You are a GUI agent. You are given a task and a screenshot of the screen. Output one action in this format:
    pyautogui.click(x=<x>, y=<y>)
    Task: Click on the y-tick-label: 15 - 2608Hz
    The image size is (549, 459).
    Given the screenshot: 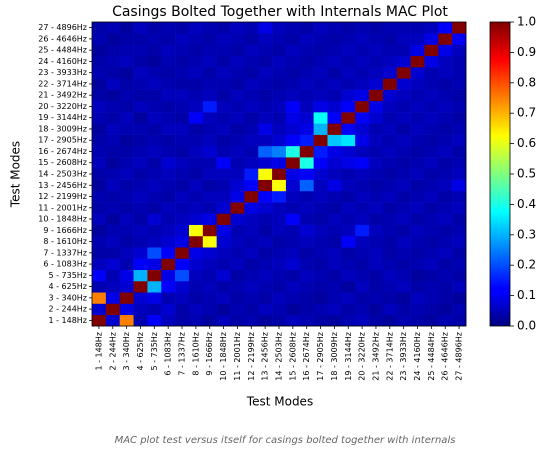 What is the action you would take?
    pyautogui.click(x=62, y=162)
    